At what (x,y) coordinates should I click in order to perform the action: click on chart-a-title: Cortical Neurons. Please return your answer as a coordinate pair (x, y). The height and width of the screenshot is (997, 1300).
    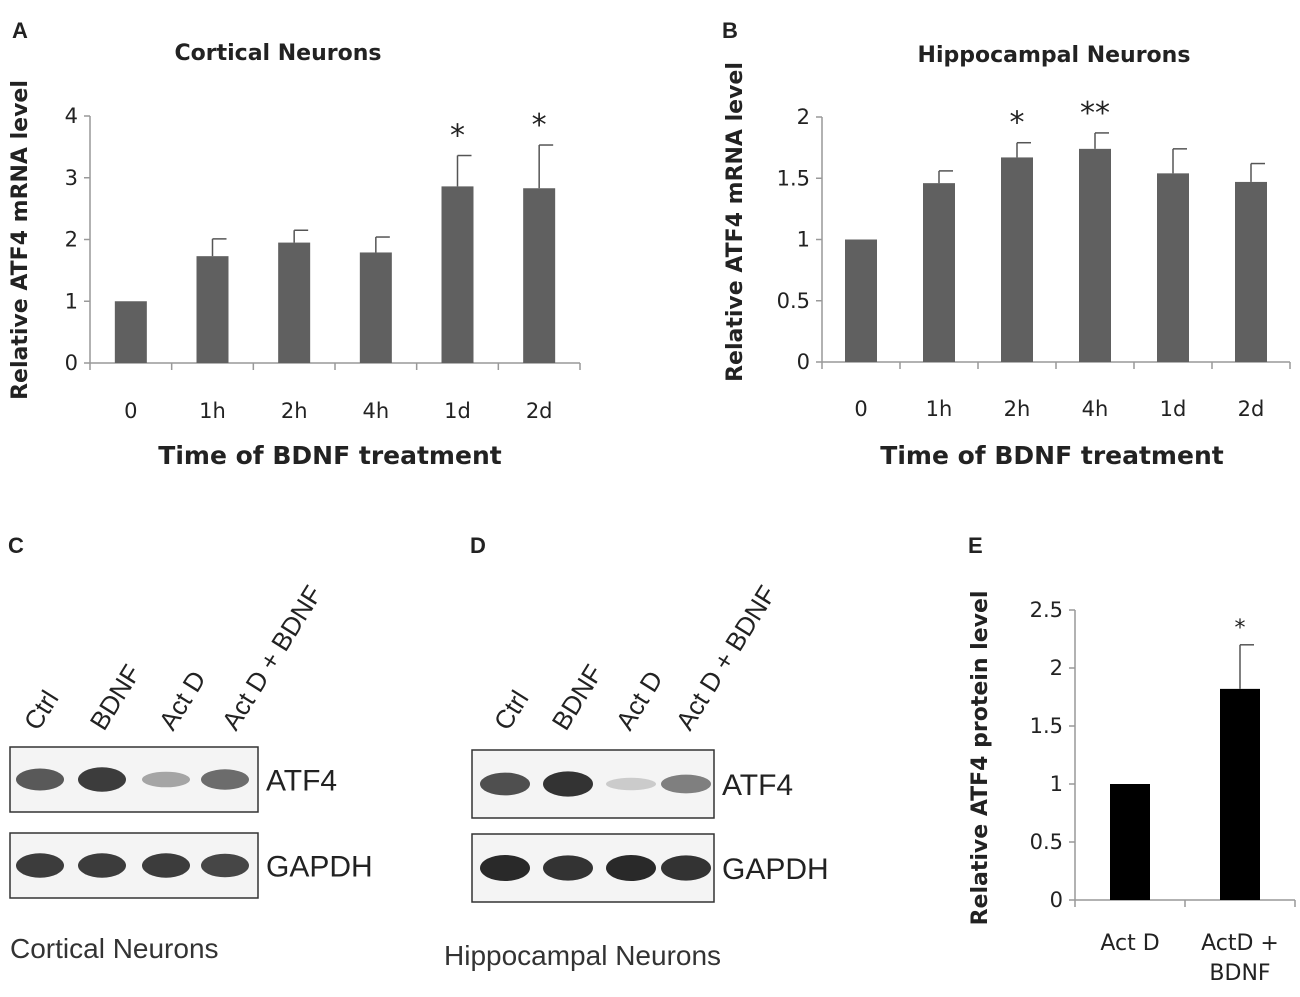
    Looking at the image, I should click on (278, 53).